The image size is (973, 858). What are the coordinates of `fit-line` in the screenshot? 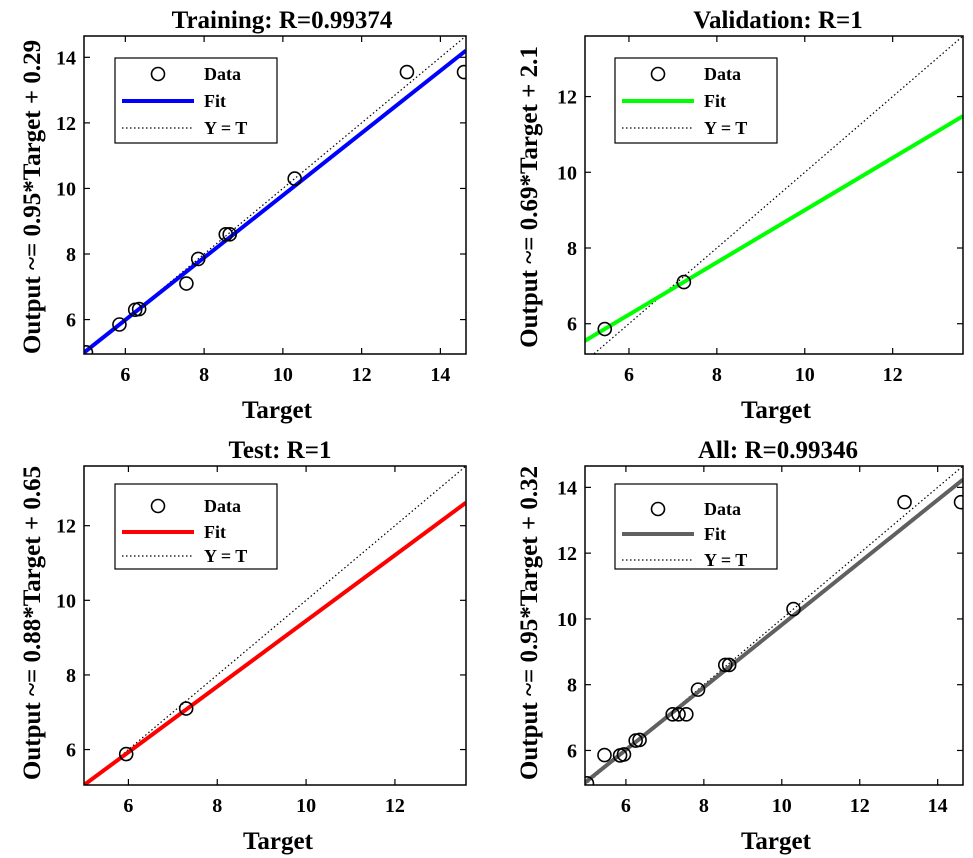 It's located at (275, 643).